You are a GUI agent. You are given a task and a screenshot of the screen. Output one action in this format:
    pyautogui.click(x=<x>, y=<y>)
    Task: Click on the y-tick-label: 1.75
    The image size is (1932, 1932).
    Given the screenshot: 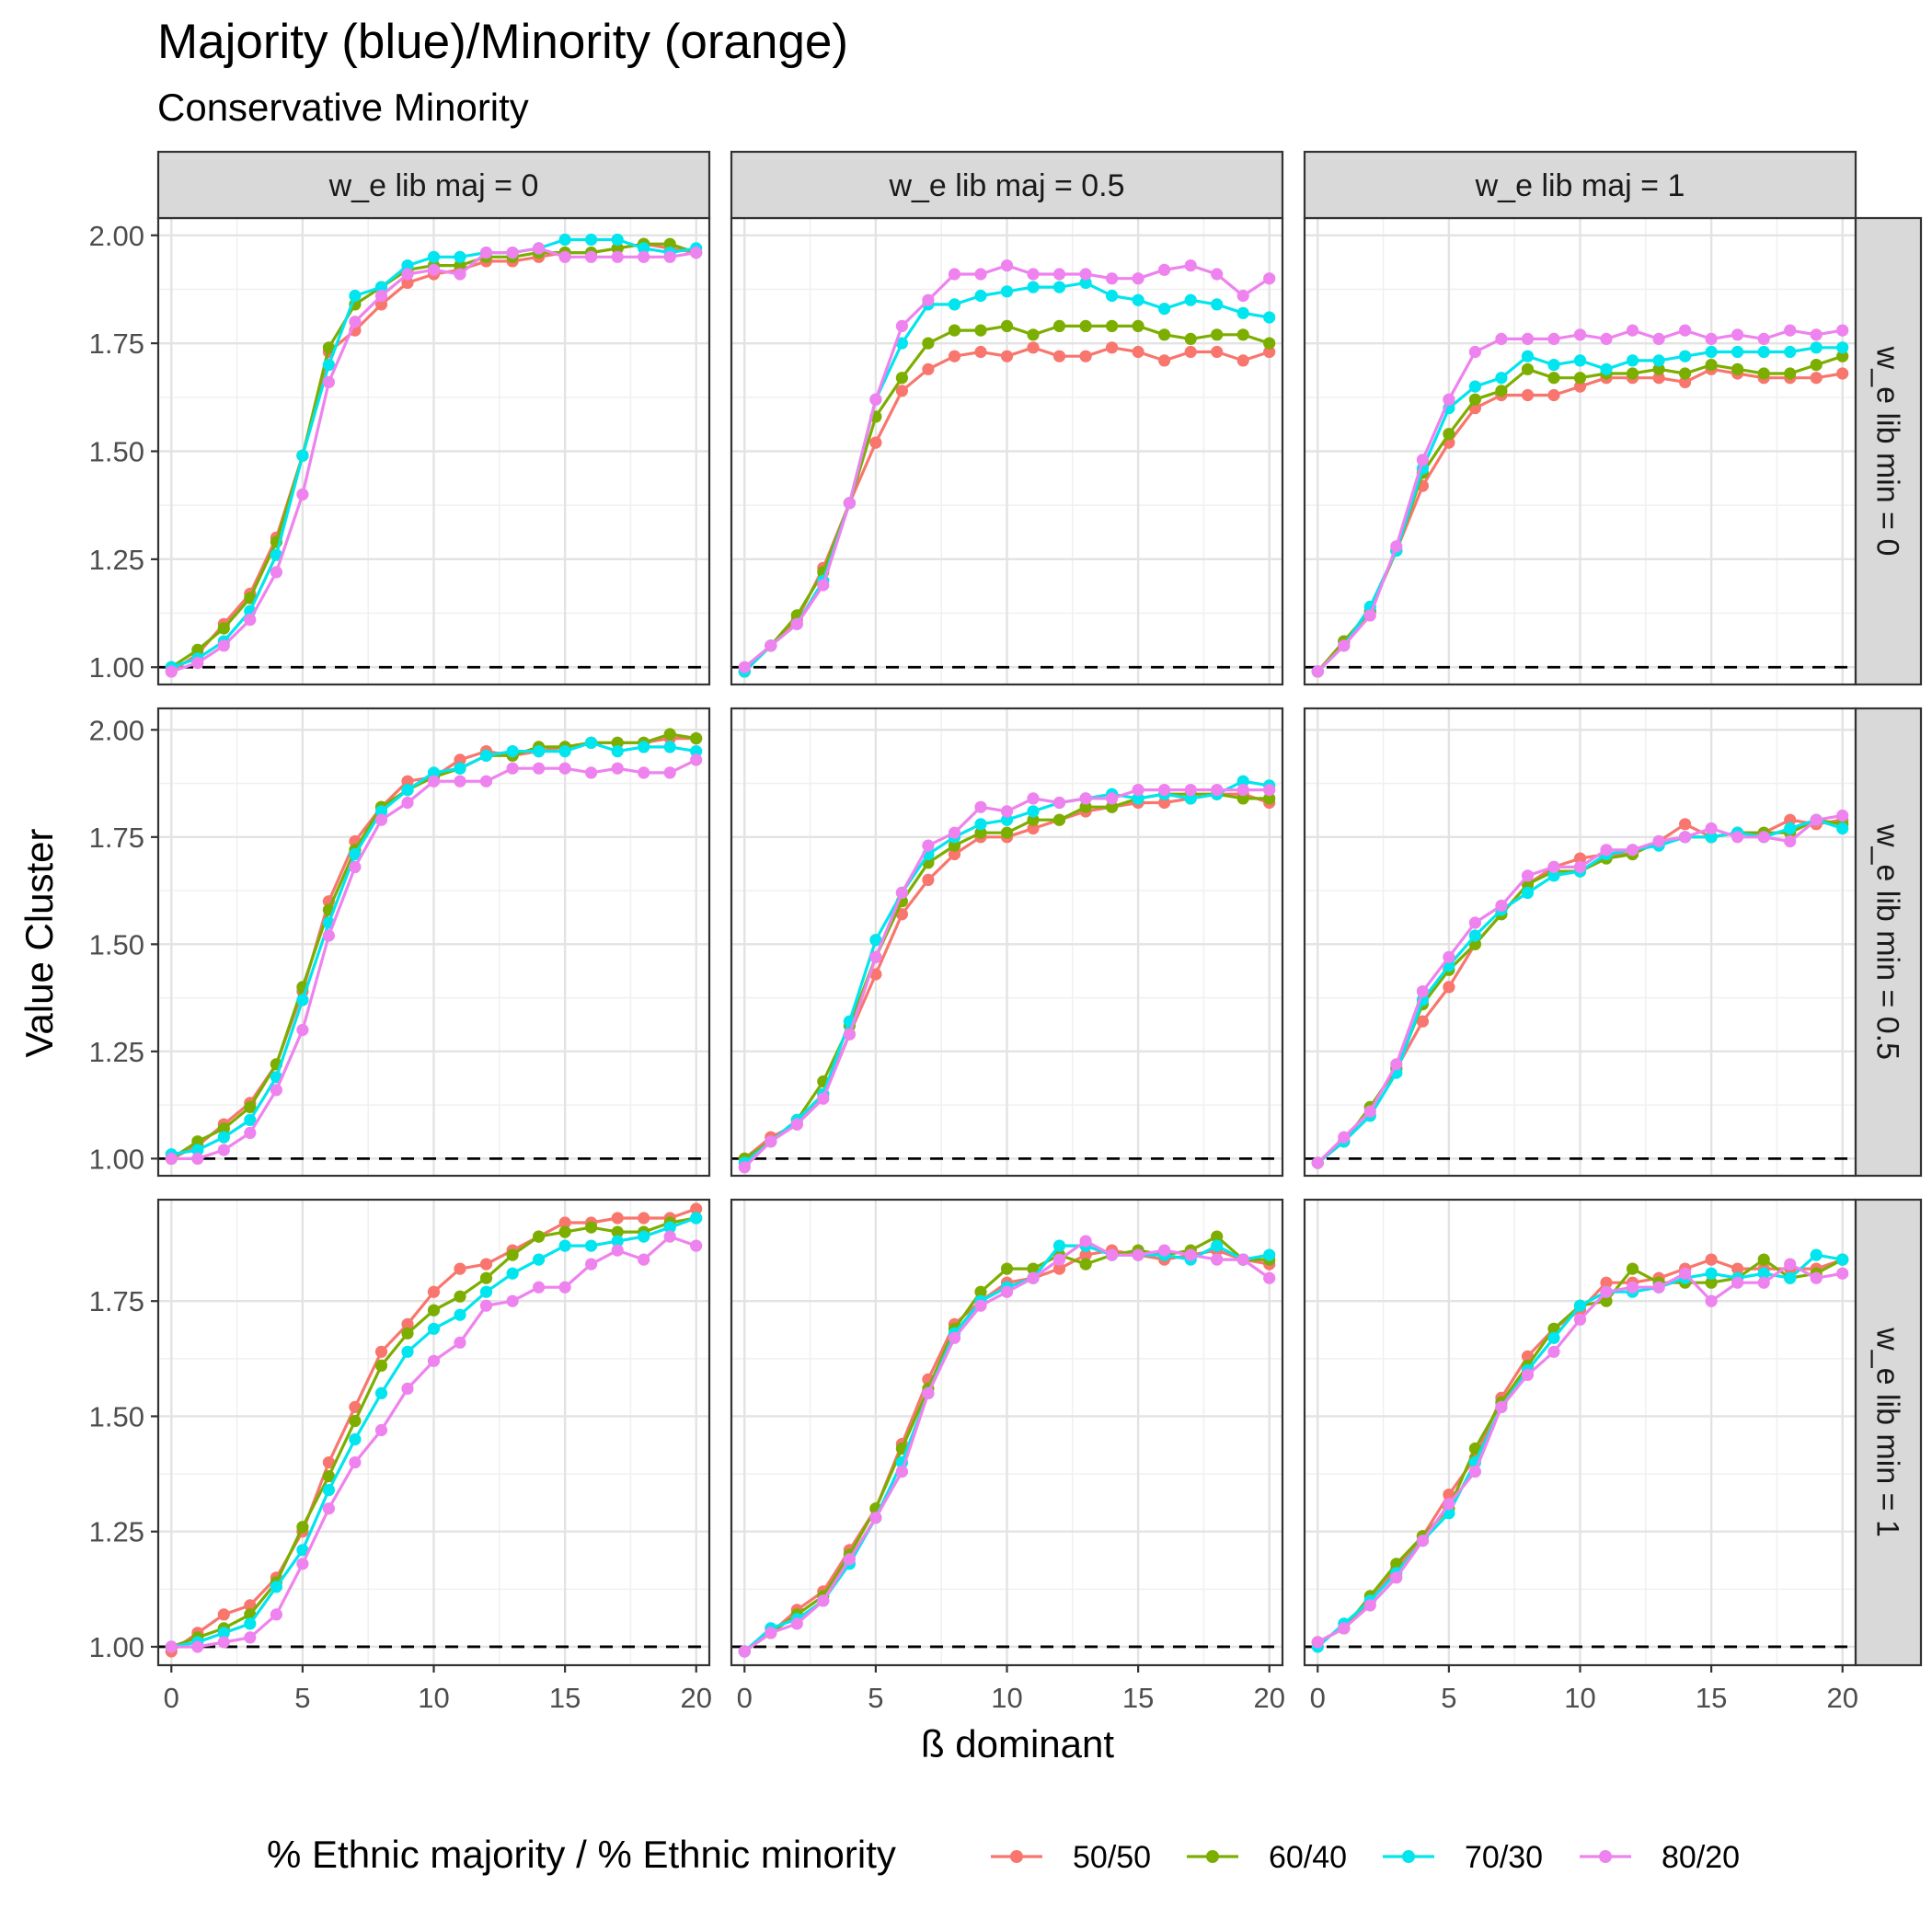 What is the action you would take?
    pyautogui.click(x=116, y=344)
    